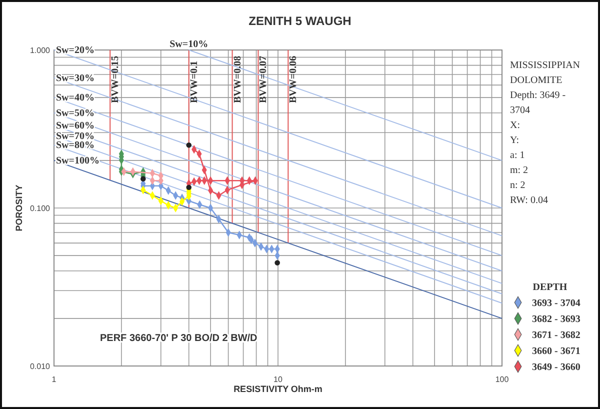 The image size is (600, 409). Describe the element at coordinates (536, 80) in the screenshot. I see `text: DOLOMITE` at that location.